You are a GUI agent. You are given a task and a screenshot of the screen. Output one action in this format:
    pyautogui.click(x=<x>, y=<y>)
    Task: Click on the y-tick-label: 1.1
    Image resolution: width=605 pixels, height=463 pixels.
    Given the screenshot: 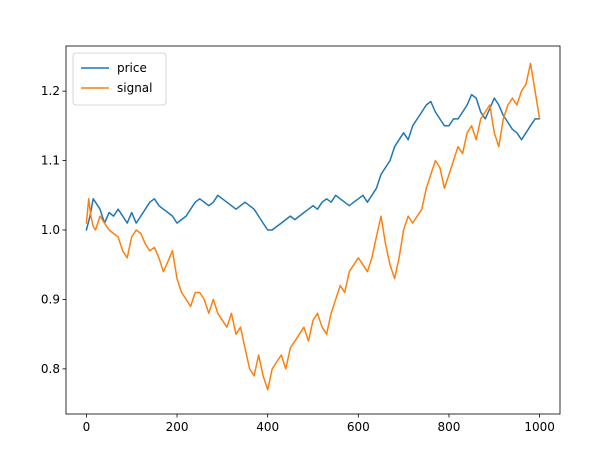 What is the action you would take?
    pyautogui.click(x=50, y=161)
    